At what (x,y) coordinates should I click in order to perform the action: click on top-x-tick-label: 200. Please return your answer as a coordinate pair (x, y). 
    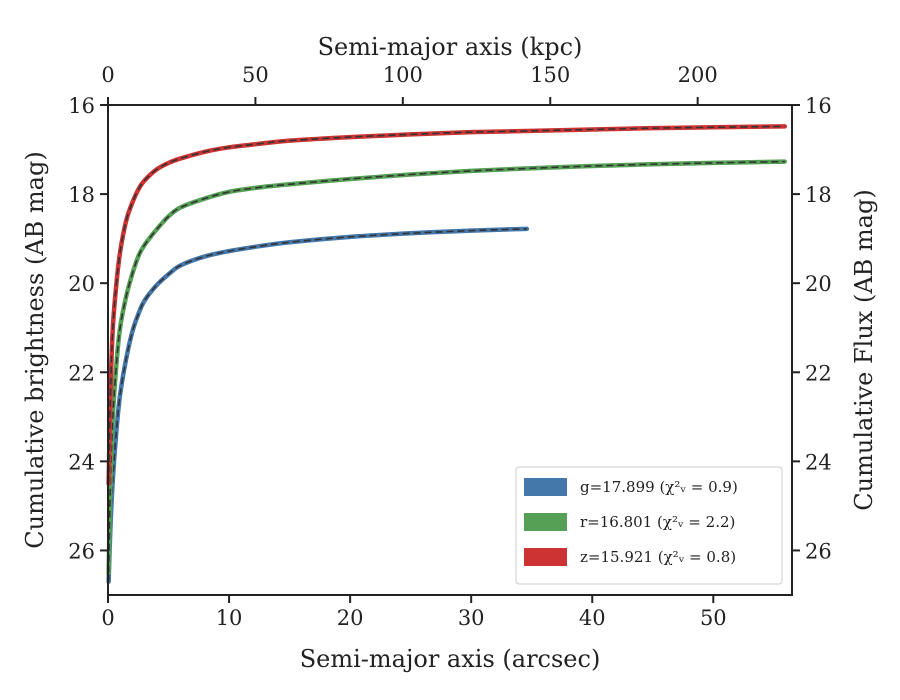
    Looking at the image, I should click on (698, 75).